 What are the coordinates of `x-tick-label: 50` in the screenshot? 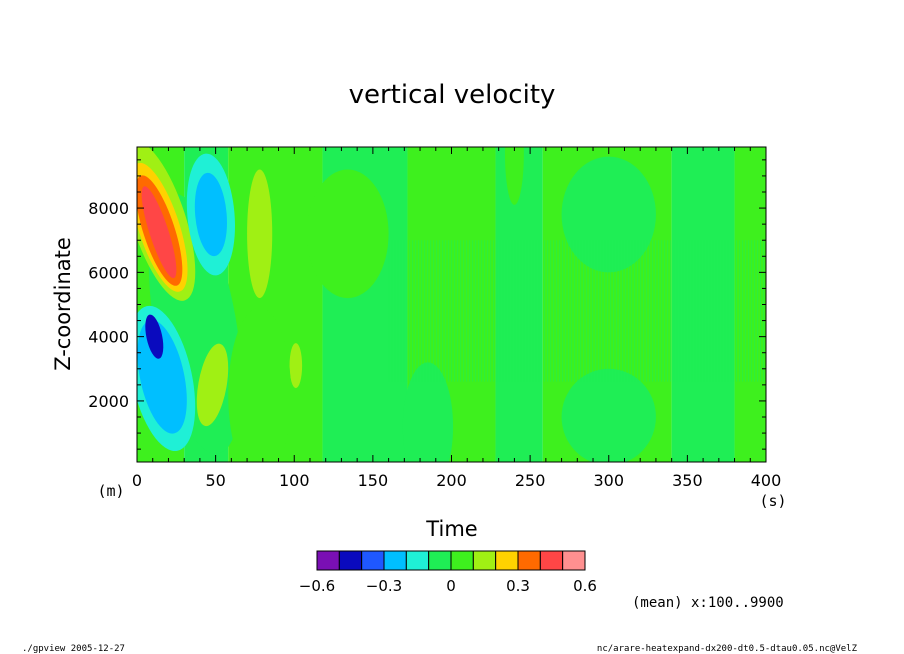 It's located at (215, 480).